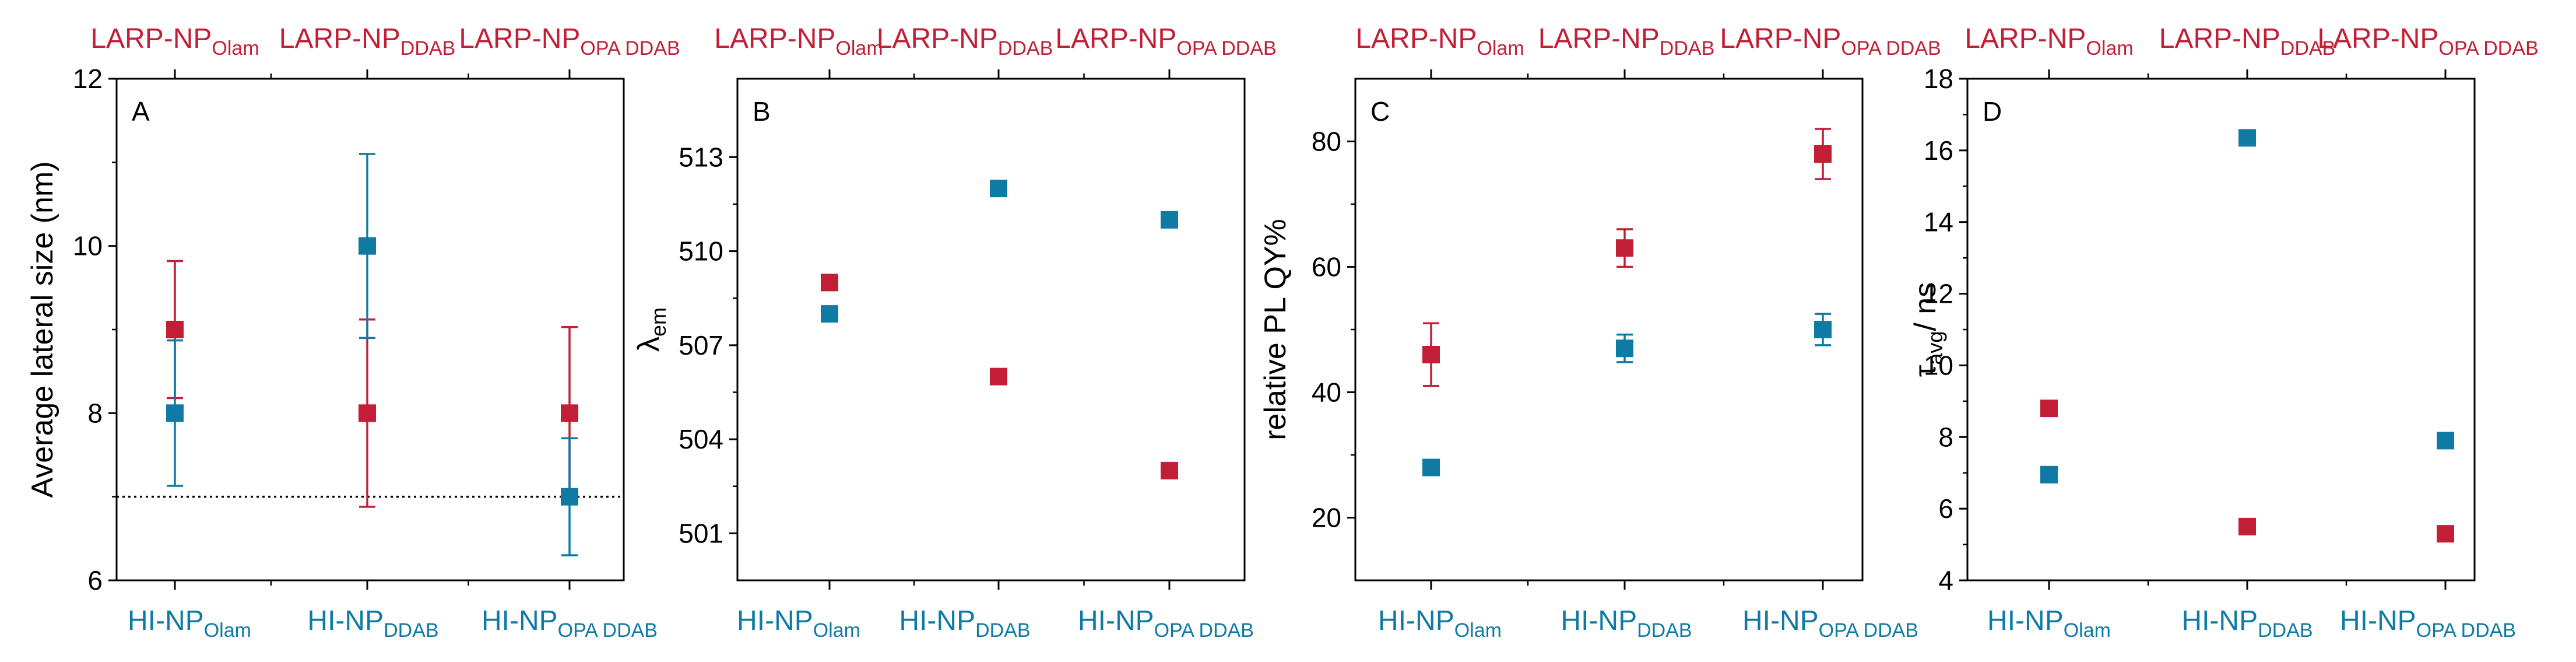  Describe the element at coordinates (762, 112) in the screenshot. I see `panel-letter: B` at that location.